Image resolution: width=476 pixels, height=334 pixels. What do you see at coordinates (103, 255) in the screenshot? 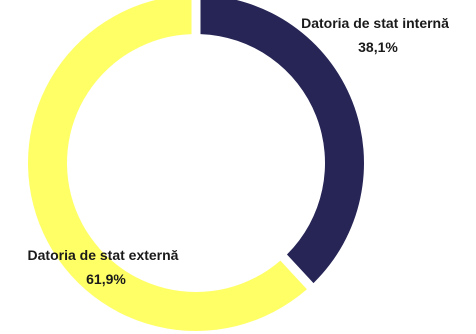
I see `slice-label-external-name: Datoria de stat externă` at bounding box center [103, 255].